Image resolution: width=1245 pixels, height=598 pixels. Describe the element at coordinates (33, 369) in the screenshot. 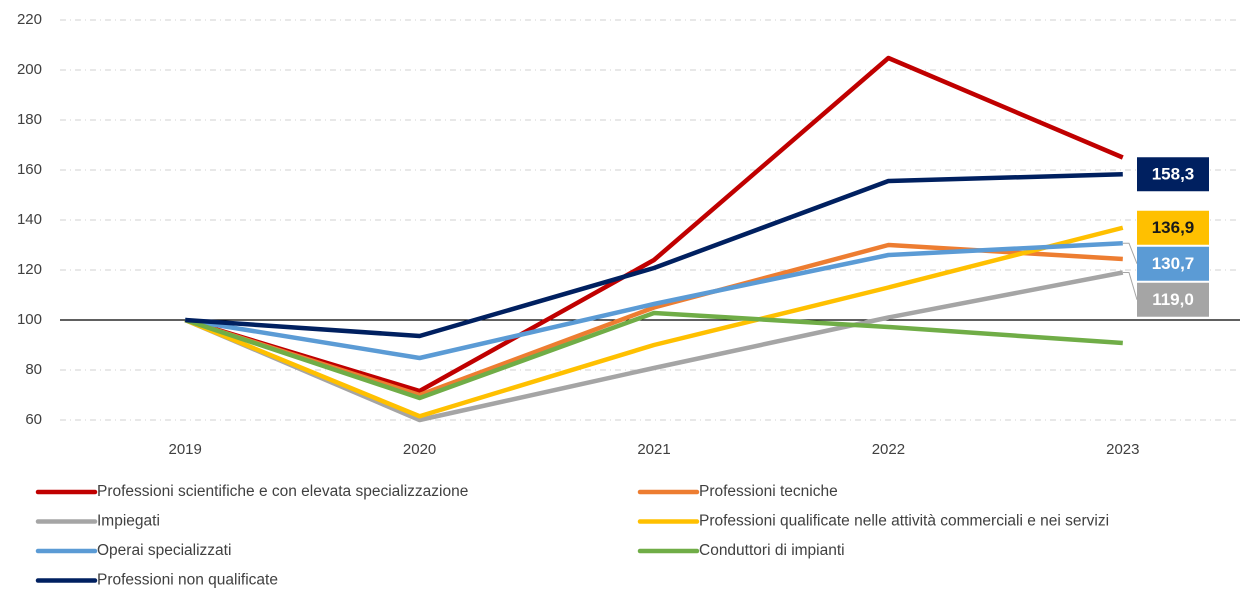

I see `y-tick-label: 80` at that location.